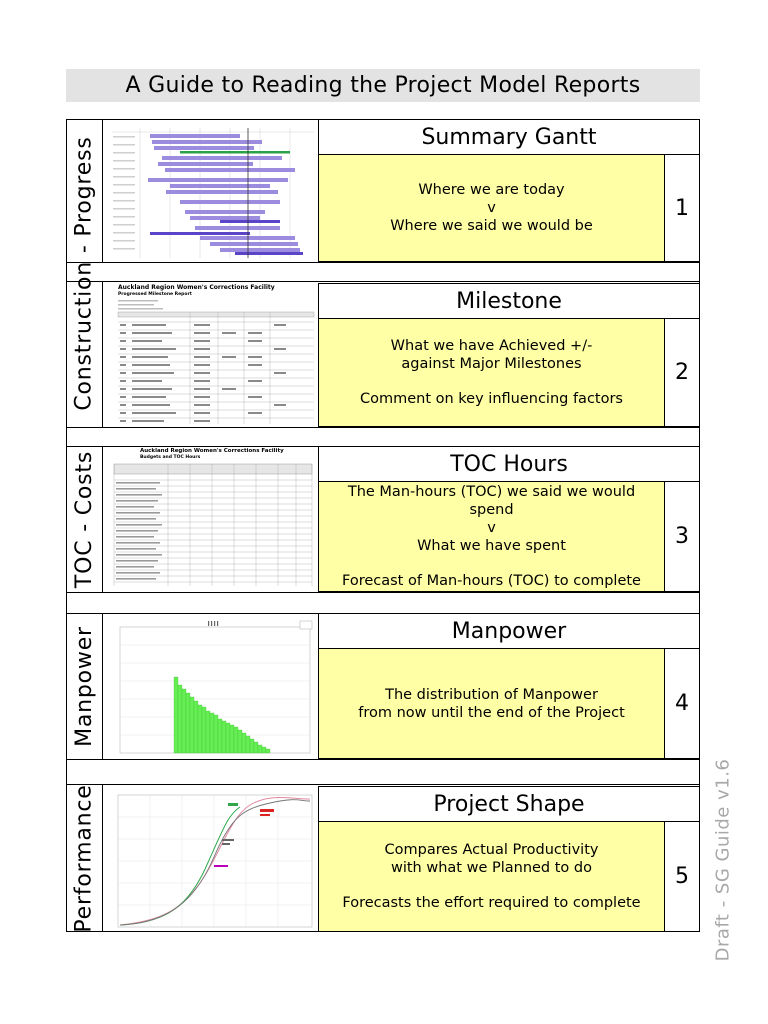 This screenshot has width=768, height=1024. I want to click on manpower-chart-thumbnail, so click(213, 686).